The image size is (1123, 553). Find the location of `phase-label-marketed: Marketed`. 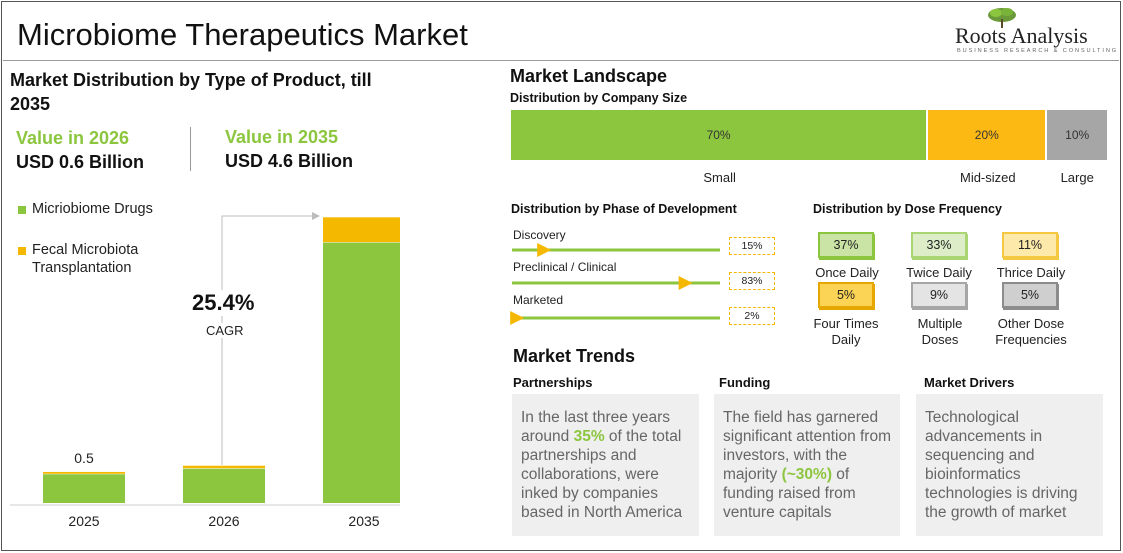

phase-label-marketed: Marketed is located at coordinates (538, 300).